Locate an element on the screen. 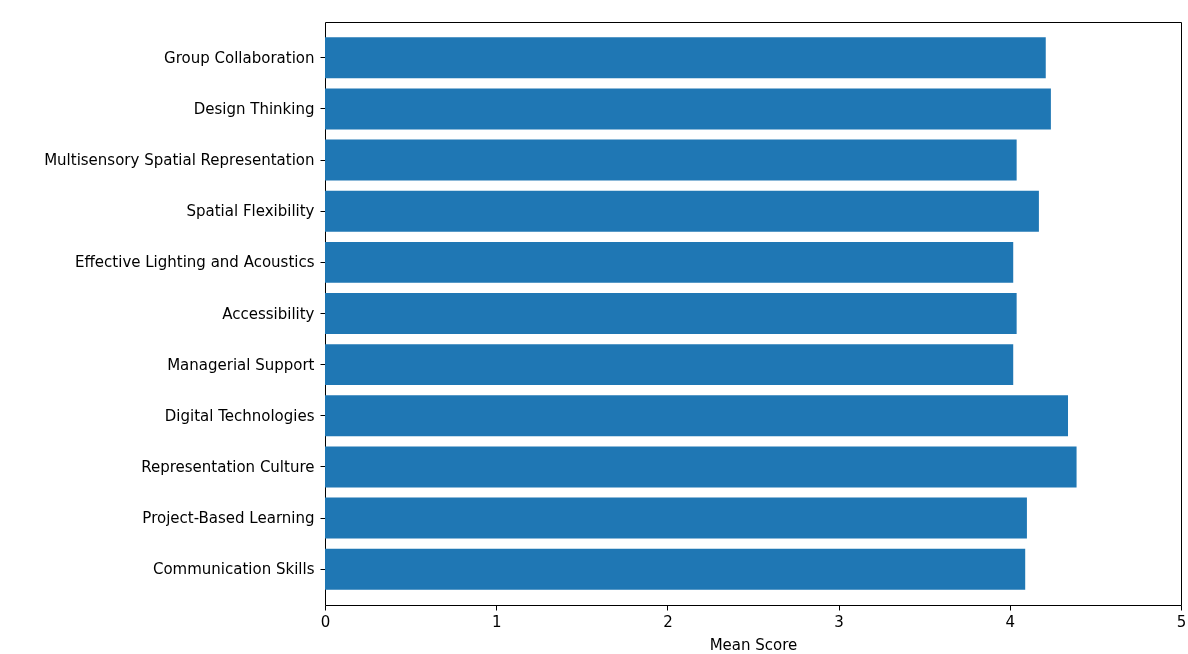  y-tick-label: Design Thinking is located at coordinates (254, 108).